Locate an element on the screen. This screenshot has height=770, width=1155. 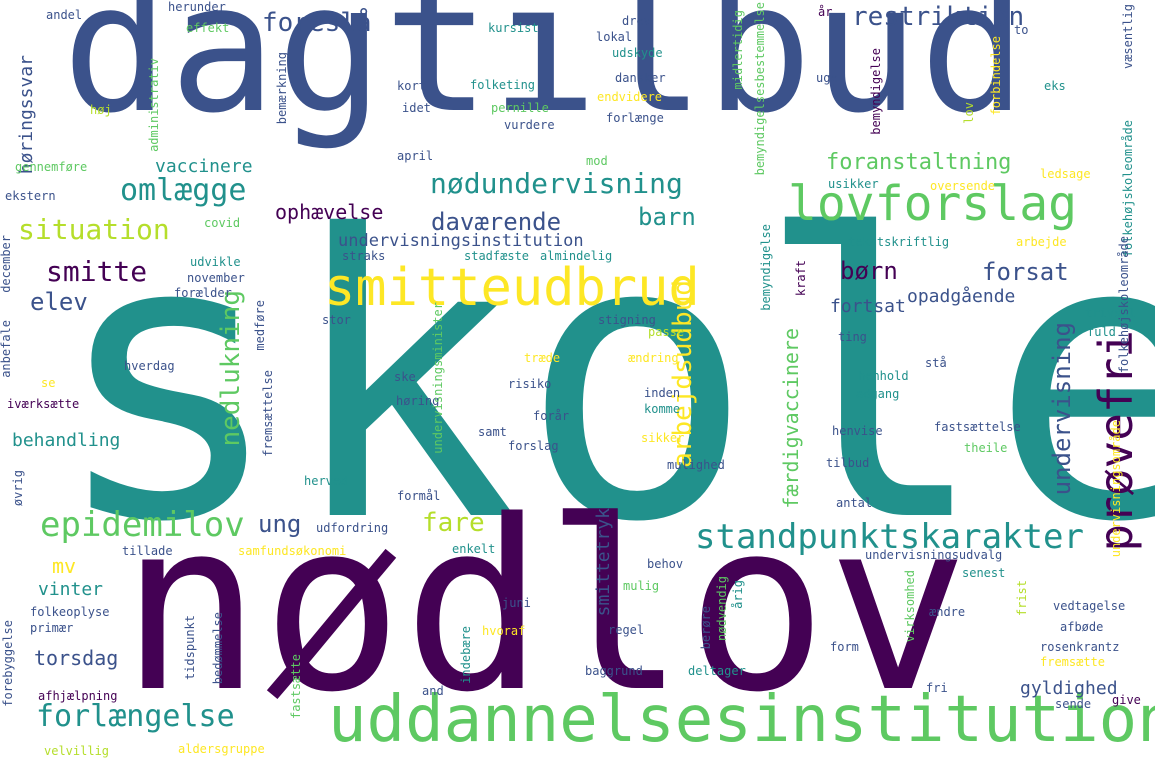
word-sende: sende is located at coordinates (1073, 704).